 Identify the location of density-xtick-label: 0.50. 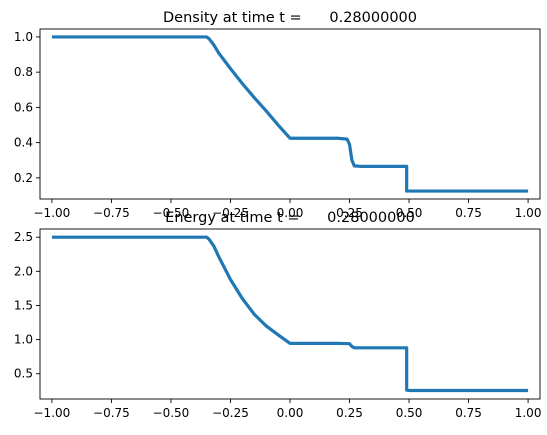
(409, 213).